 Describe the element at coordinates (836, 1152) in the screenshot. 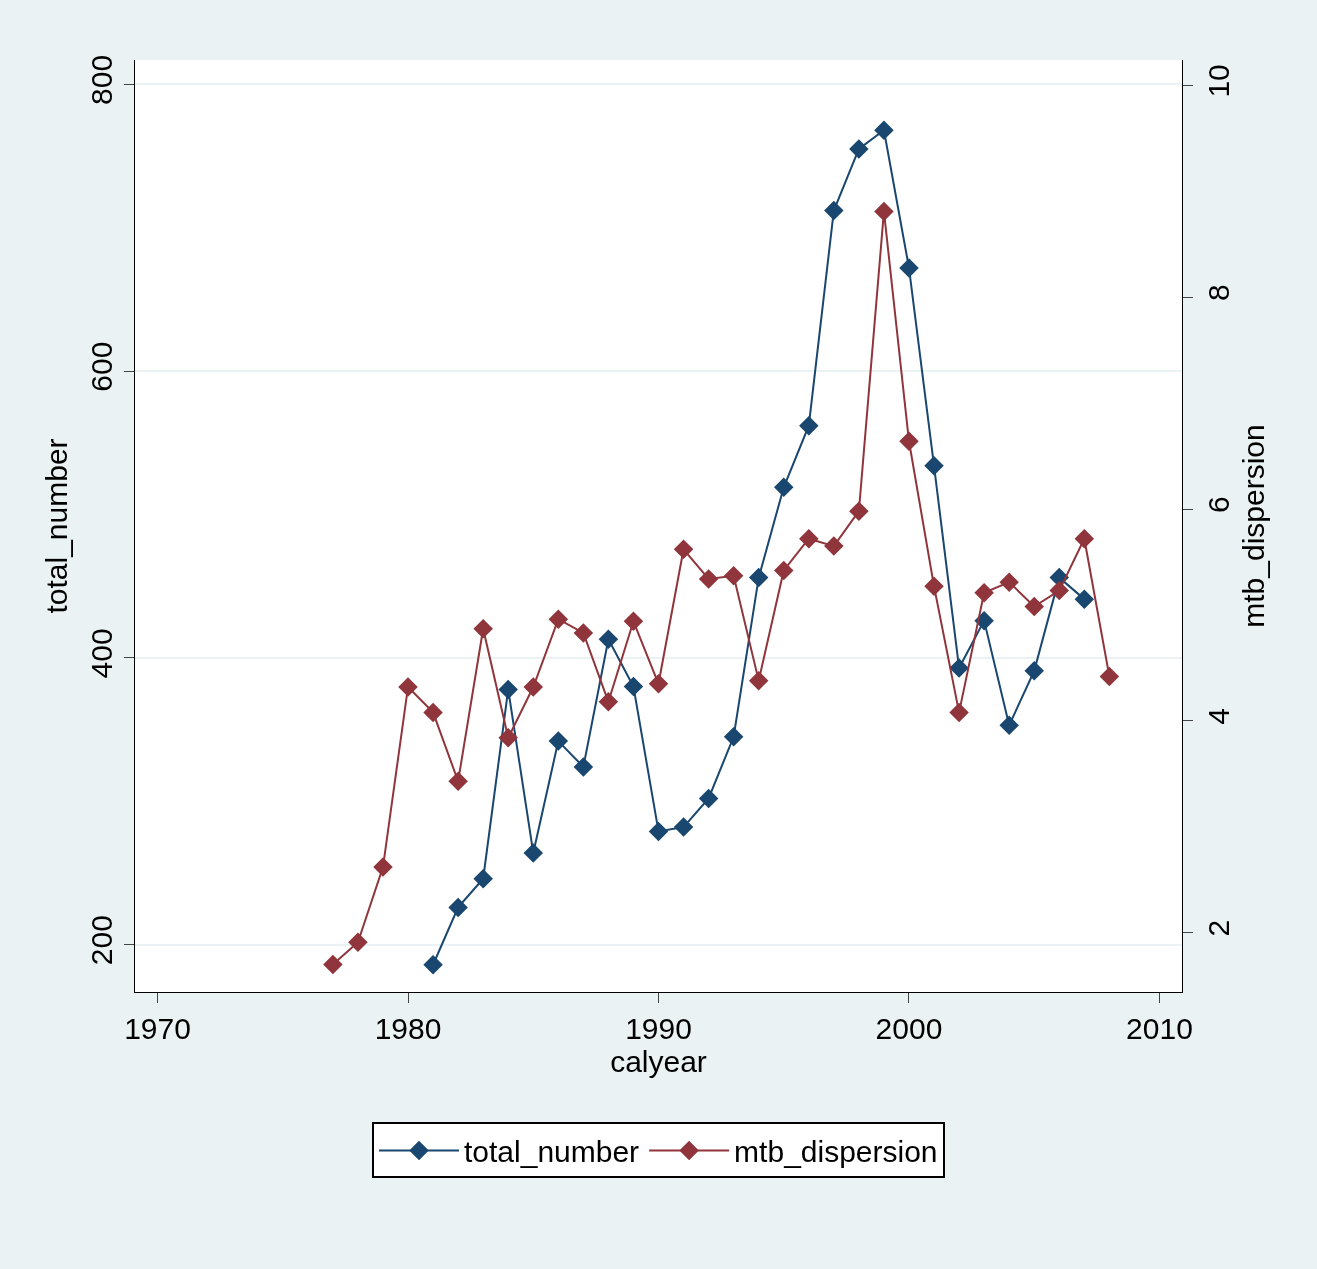

I see `legend-label: mtb_dispersion` at that location.